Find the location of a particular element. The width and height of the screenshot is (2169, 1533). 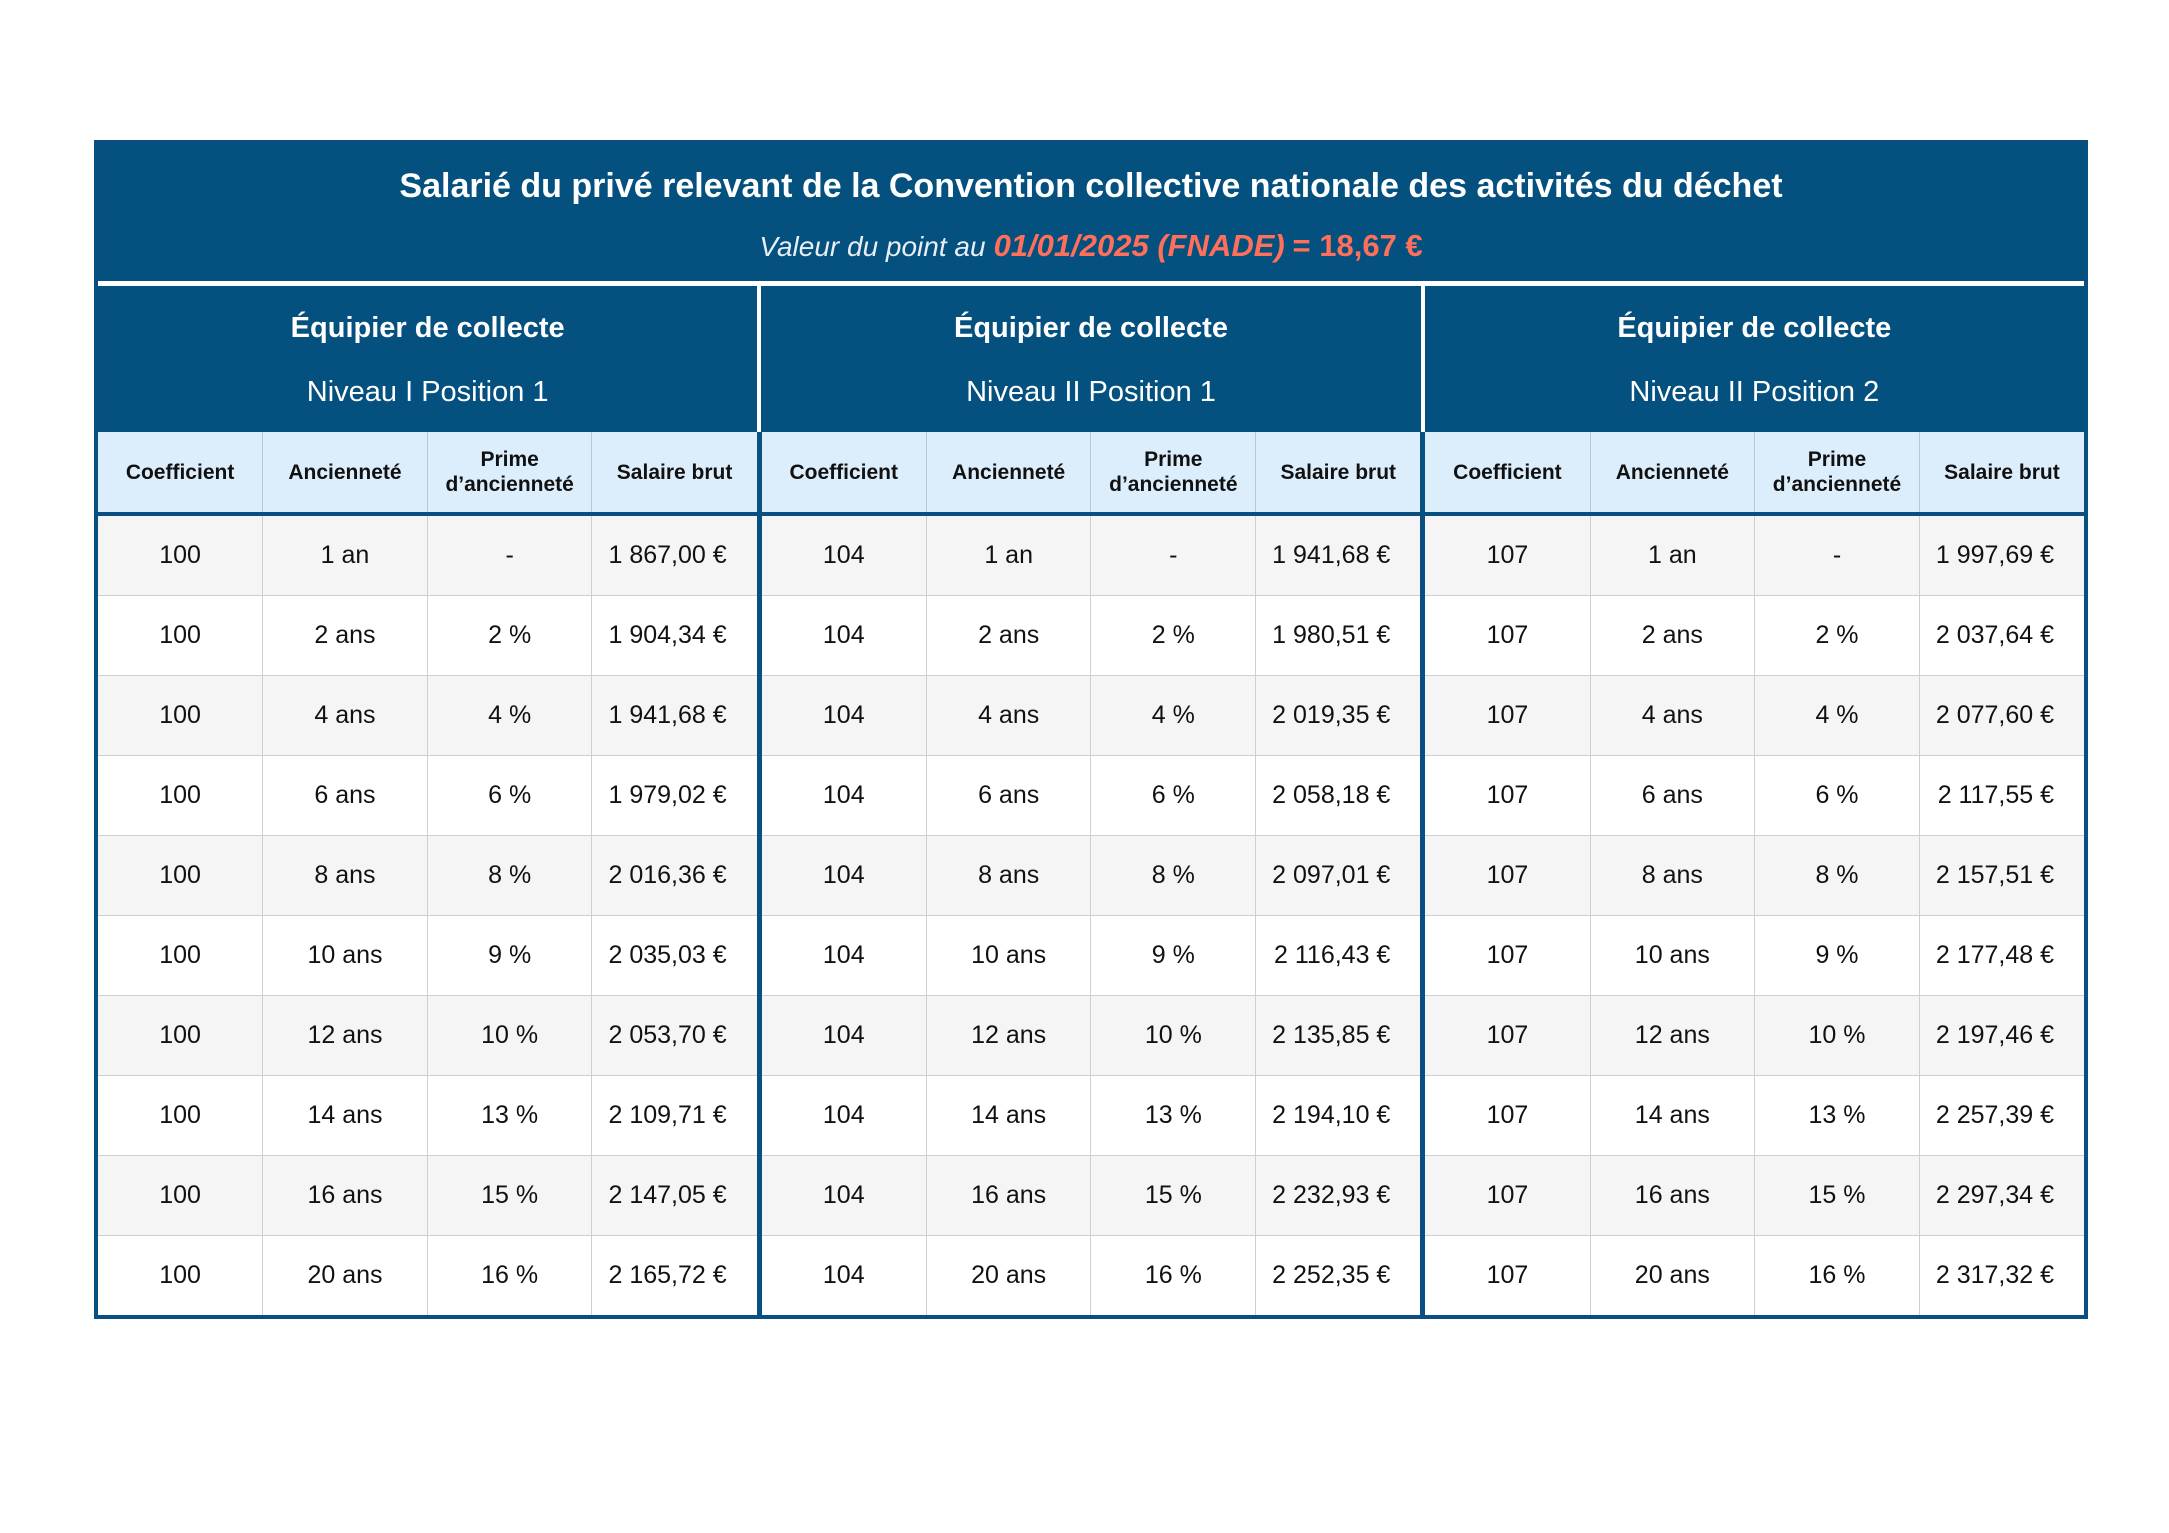

salaire-cell: 2 058,18 € is located at coordinates (1338, 795).